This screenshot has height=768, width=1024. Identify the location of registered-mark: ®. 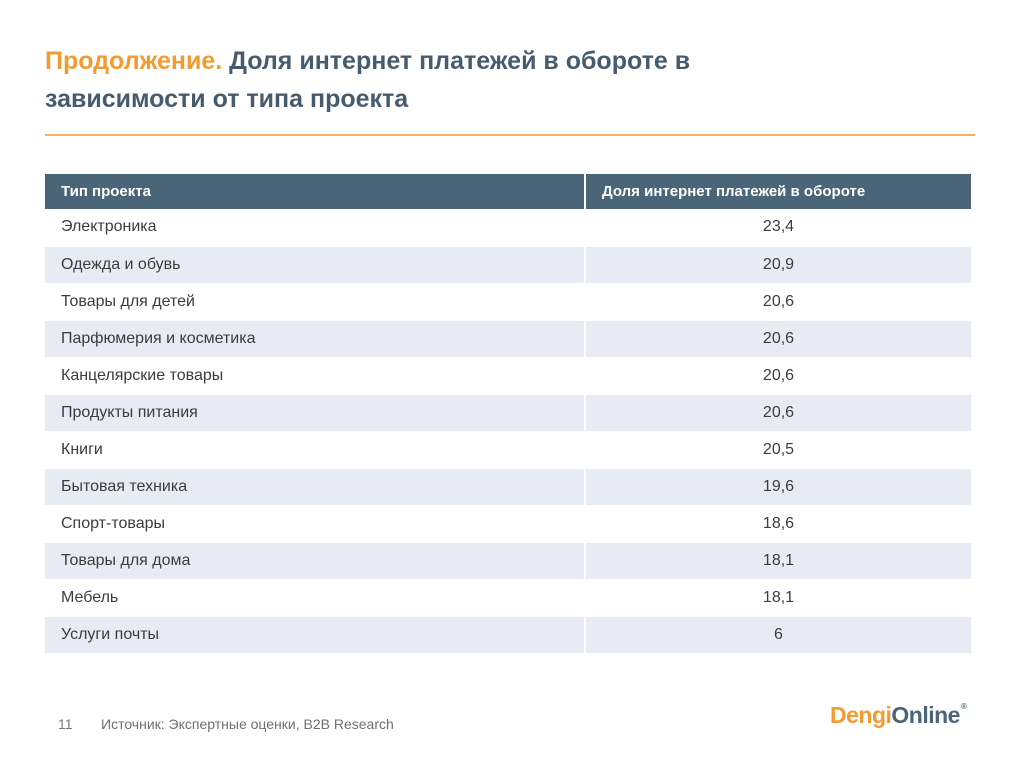
(963, 706).